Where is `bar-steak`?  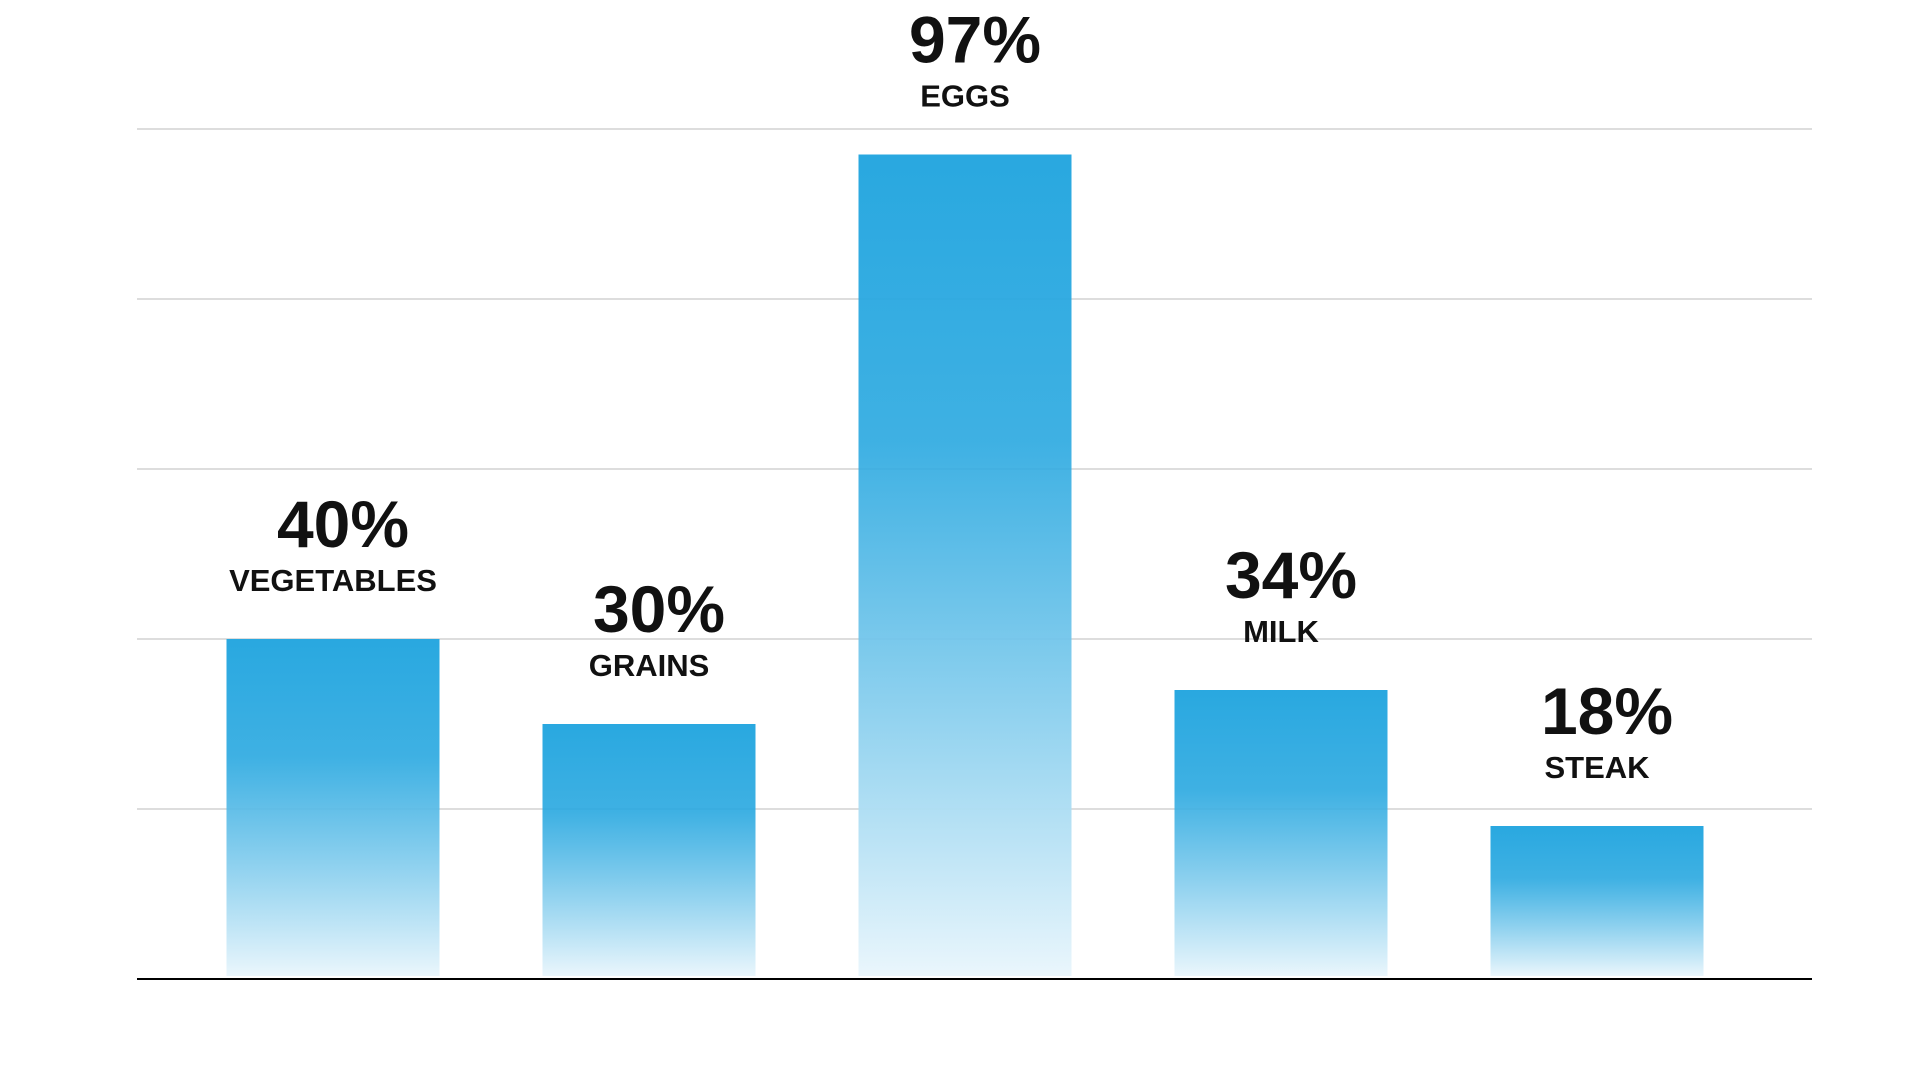
bar-steak is located at coordinates (1597, 901).